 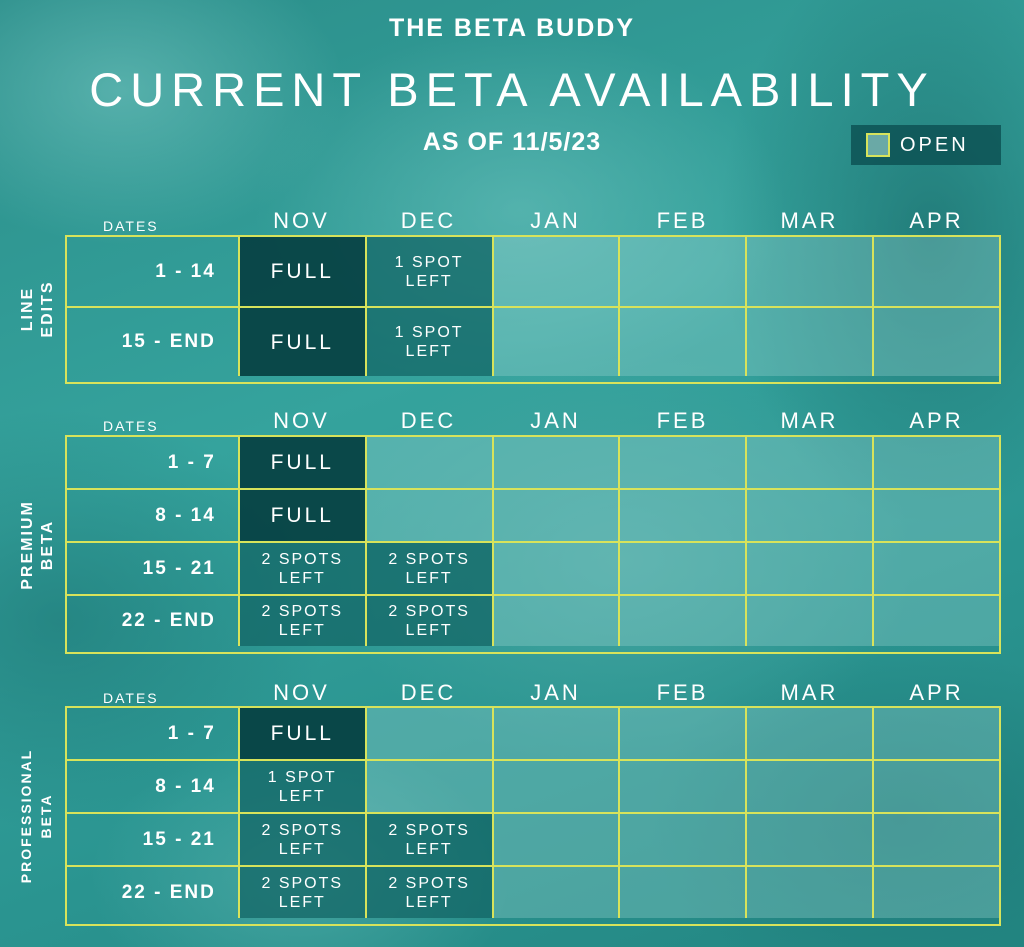 I want to click on section-label-premium-beta: PREMIUM BETA, so click(x=37, y=545).